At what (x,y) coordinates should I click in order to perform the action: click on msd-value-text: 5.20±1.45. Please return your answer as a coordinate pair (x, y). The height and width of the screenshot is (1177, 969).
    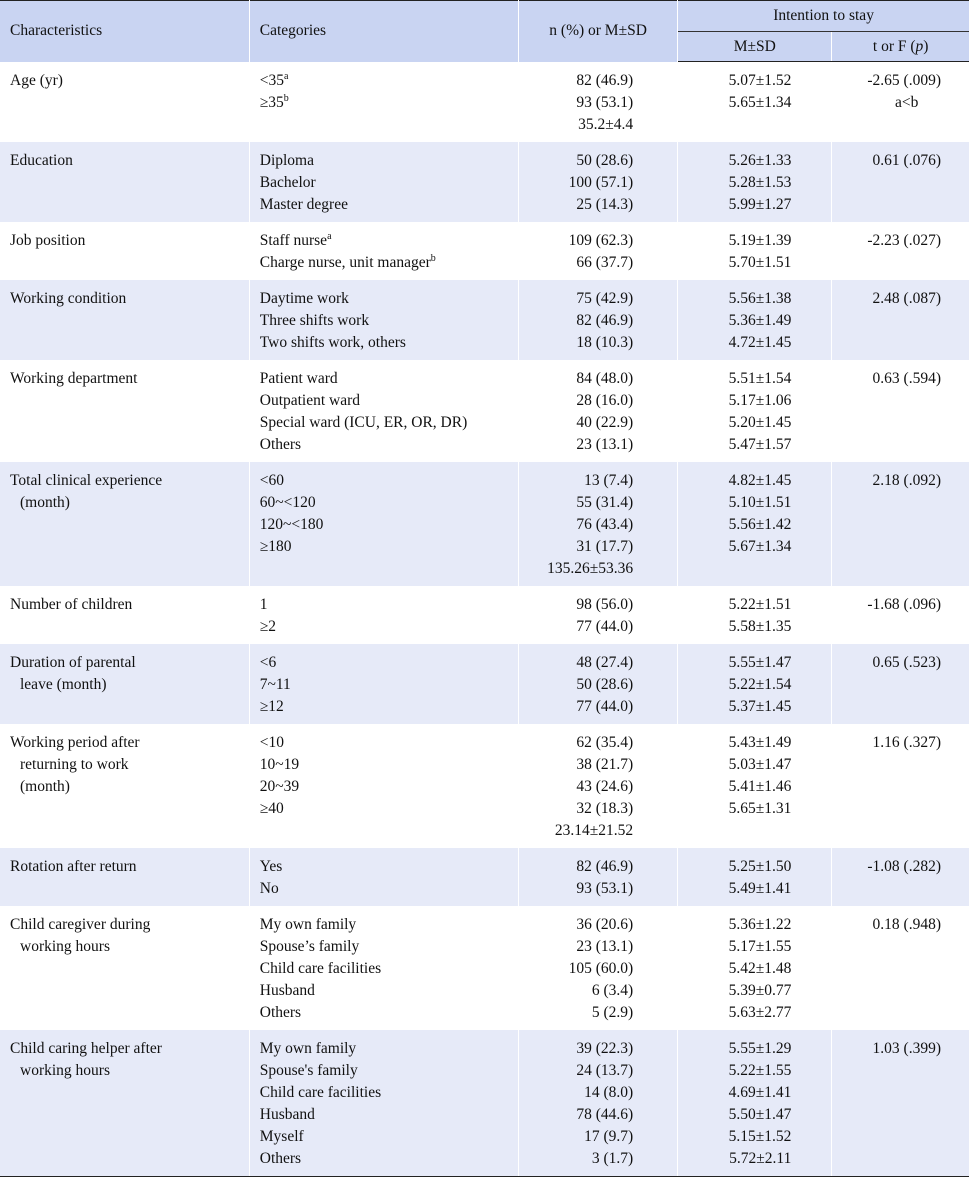
    Looking at the image, I should click on (760, 422).